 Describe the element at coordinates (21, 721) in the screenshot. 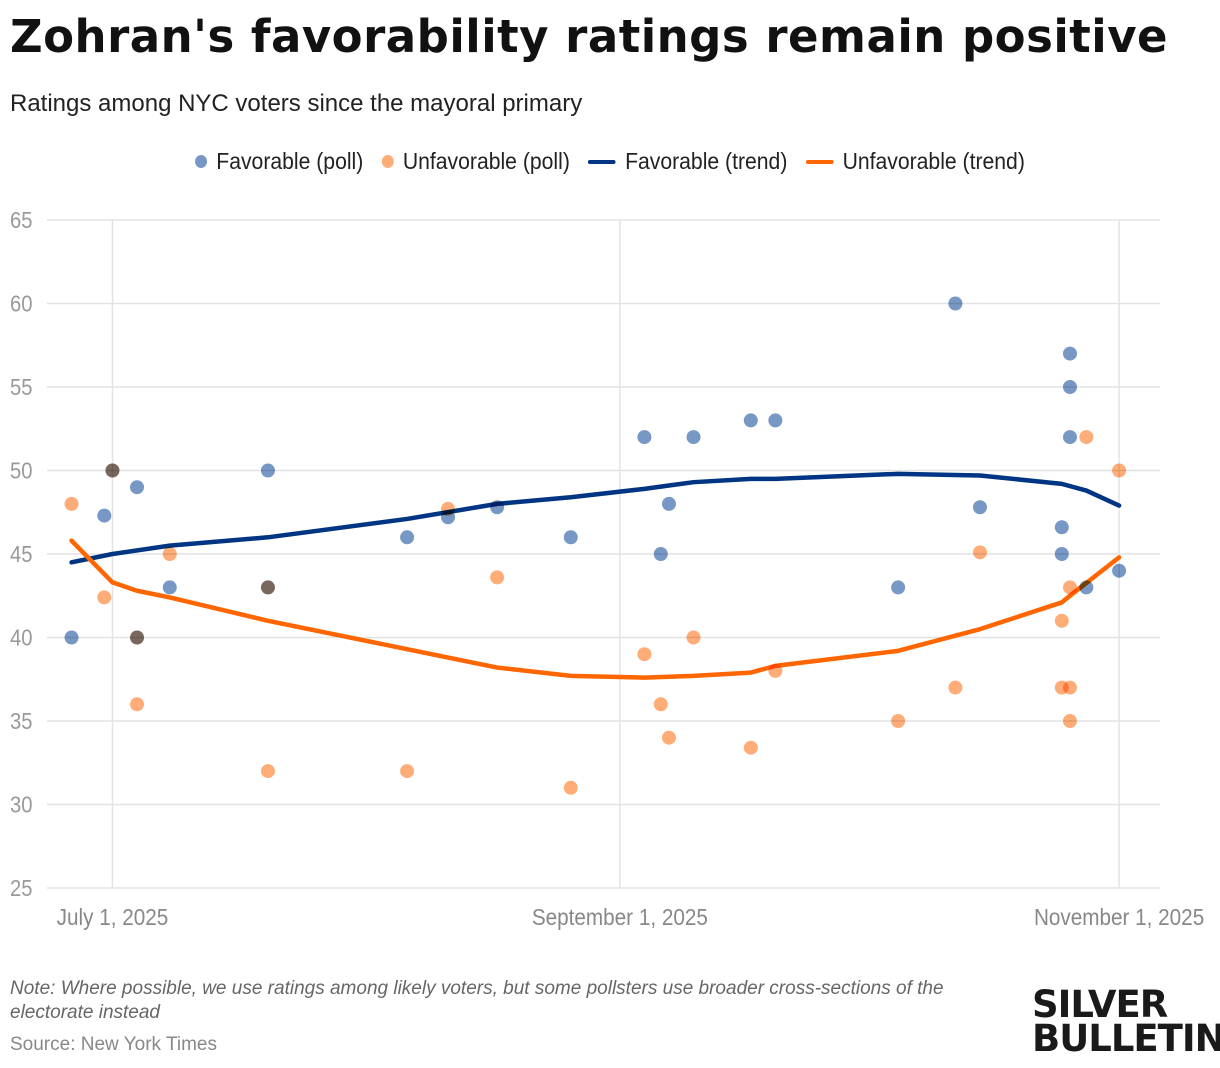

I see `y-tick-label: 35` at that location.